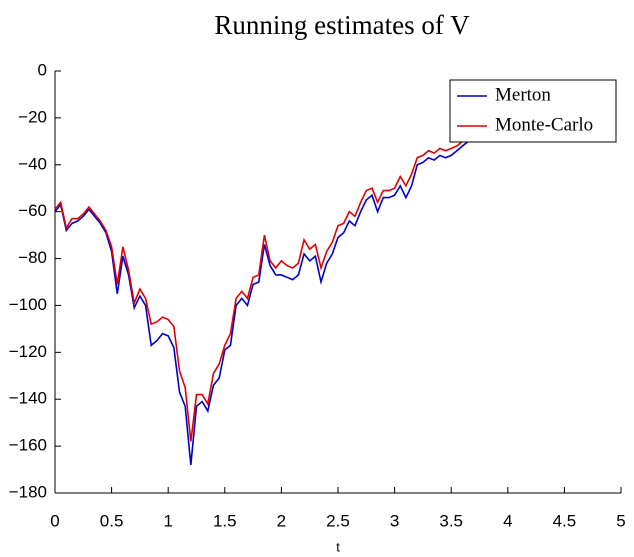 The image size is (634, 557). What do you see at coordinates (225, 520) in the screenshot?
I see `x-tick-label: 1.5` at bounding box center [225, 520].